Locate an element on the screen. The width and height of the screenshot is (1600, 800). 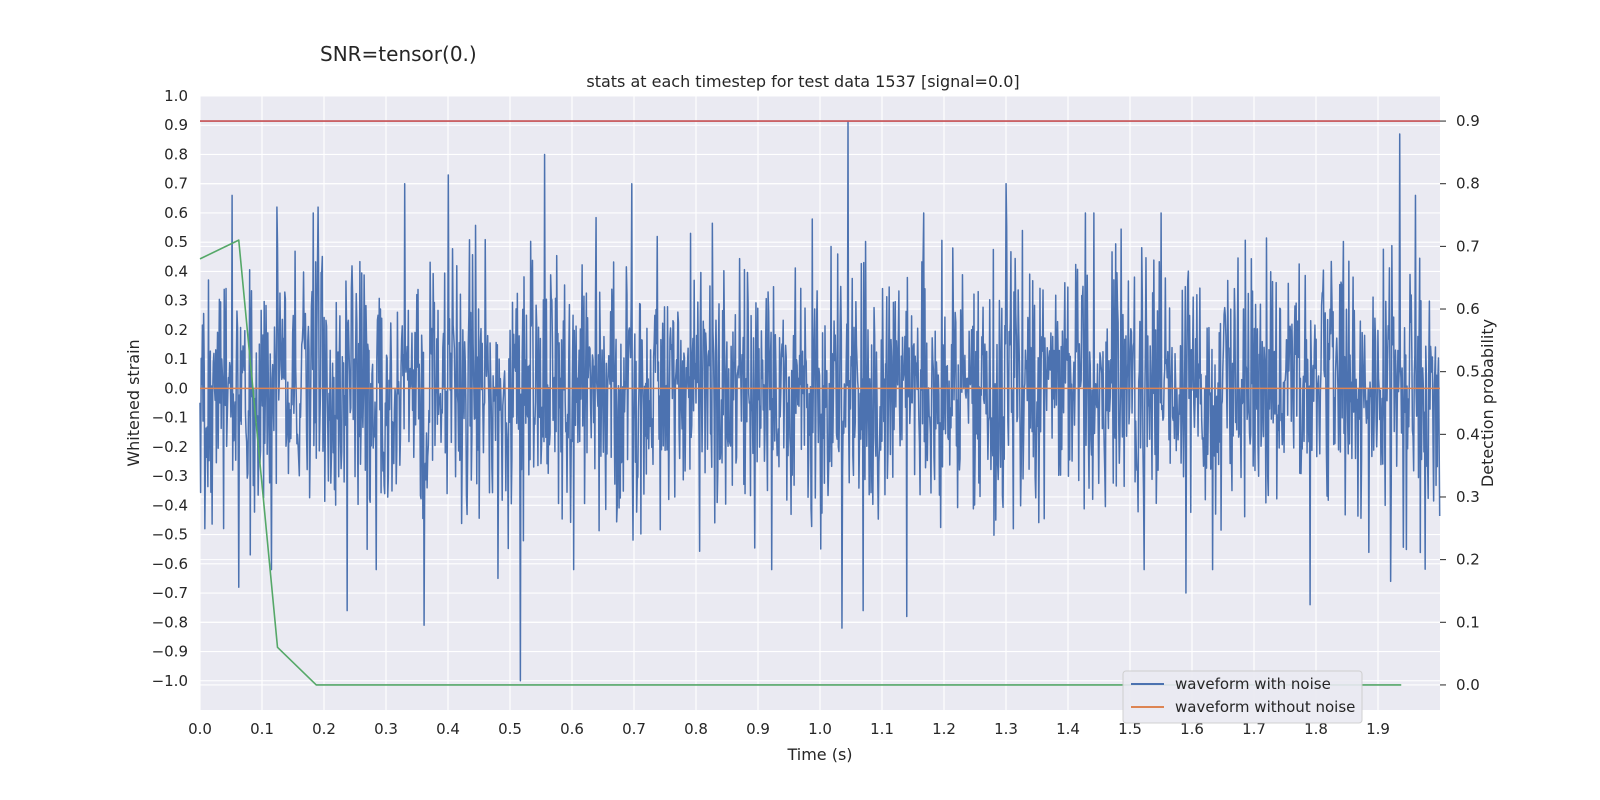
y2-tick-label: 0.6 is located at coordinates (1468, 309).